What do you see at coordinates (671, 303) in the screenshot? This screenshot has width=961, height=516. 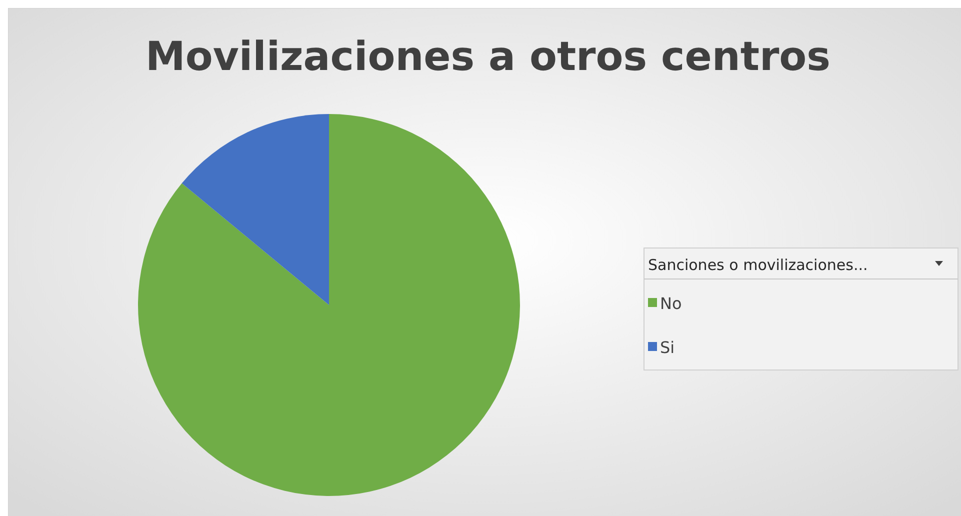 I see `legend-label: No` at bounding box center [671, 303].